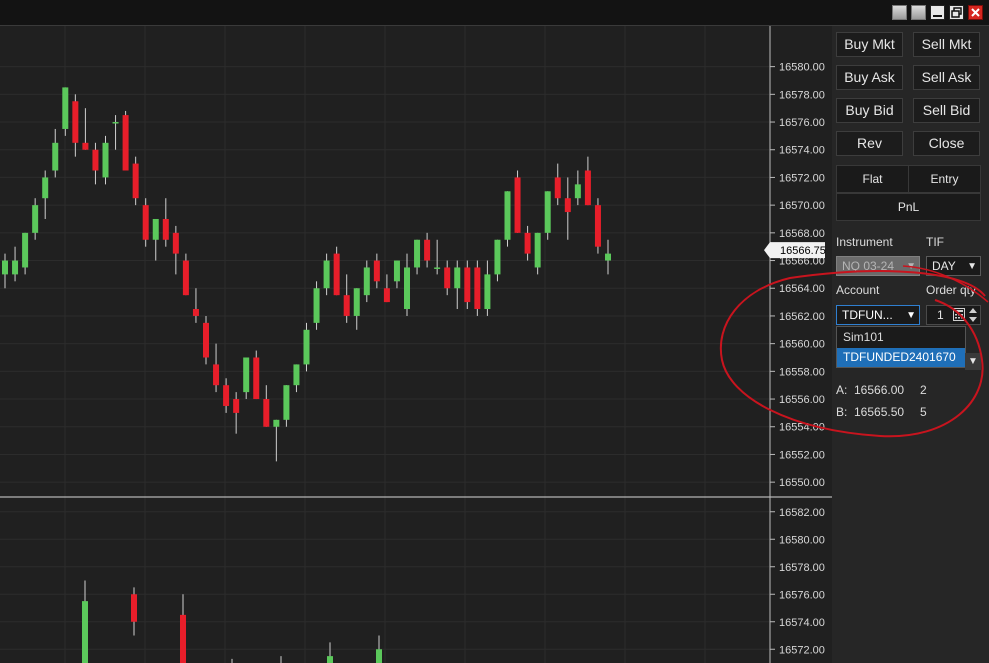  Describe the element at coordinates (869, 143) in the screenshot. I see `reverse-button: Rev` at that location.